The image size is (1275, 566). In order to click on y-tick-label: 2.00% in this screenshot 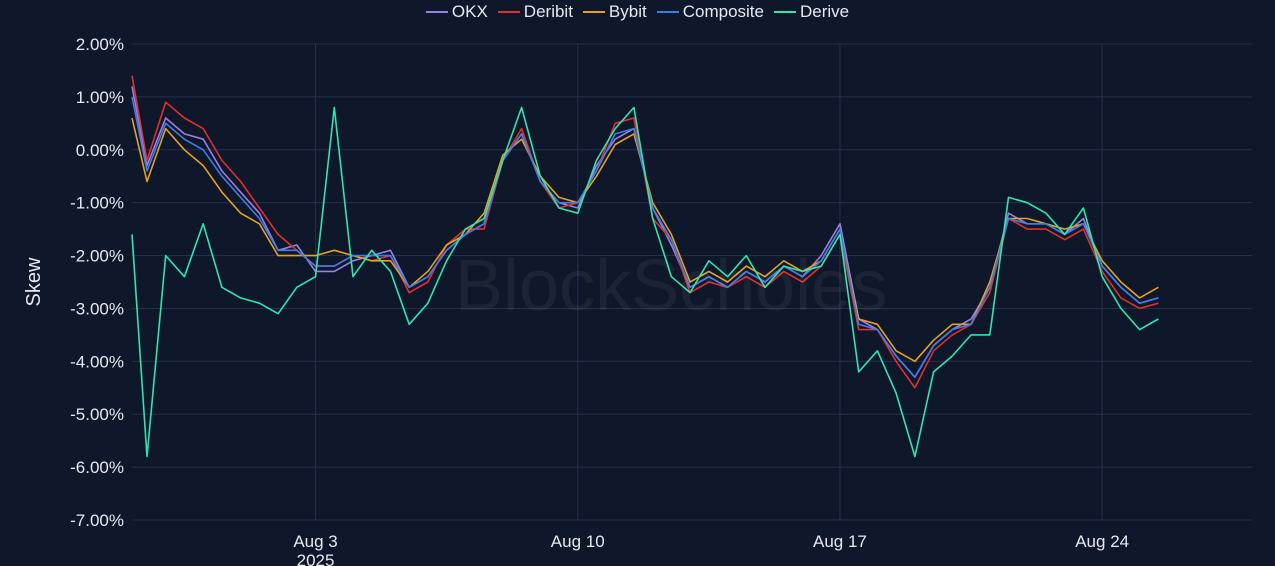, I will do `click(100, 44)`.